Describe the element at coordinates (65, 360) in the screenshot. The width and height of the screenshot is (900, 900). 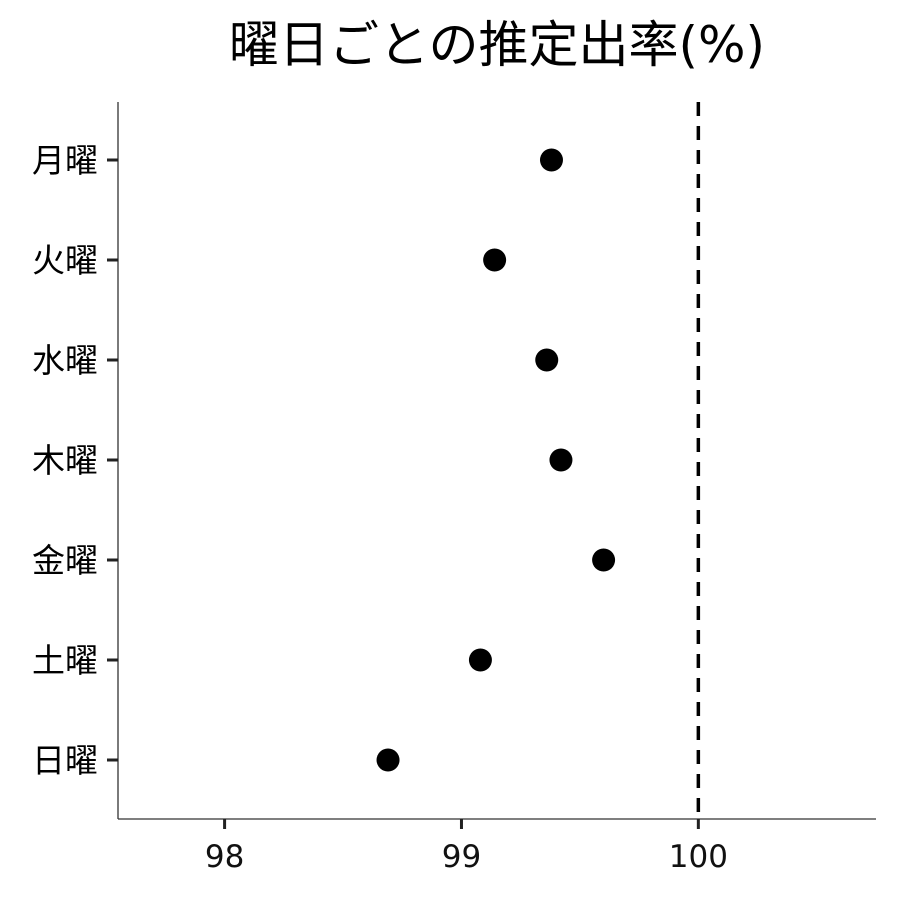
I see `y-tick-label: 水曜` at that location.